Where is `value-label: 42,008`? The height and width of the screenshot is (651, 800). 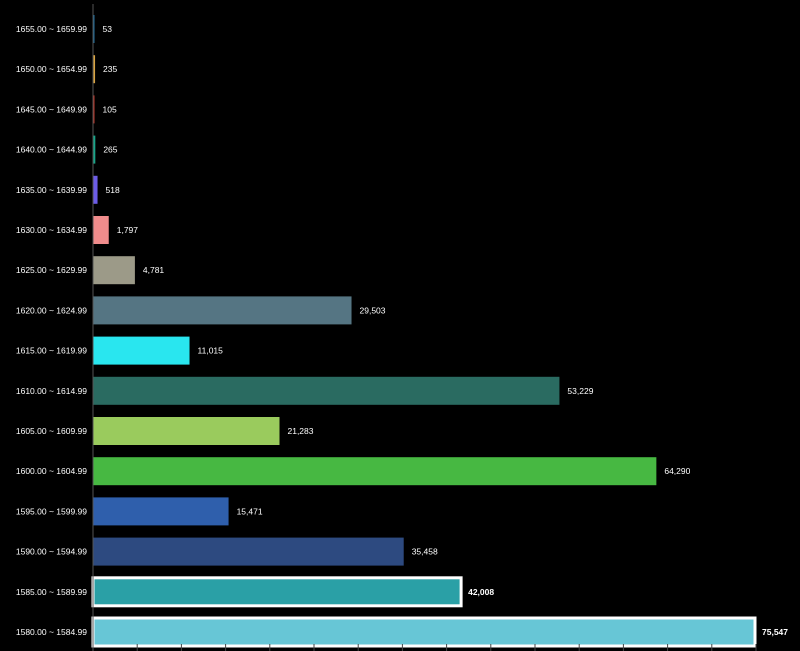 value-label: 42,008 is located at coordinates (481, 592).